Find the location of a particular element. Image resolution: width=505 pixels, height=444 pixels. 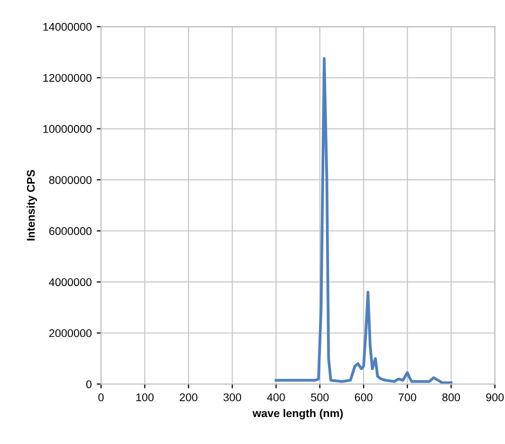

x-tick-label: 400 is located at coordinates (276, 397).